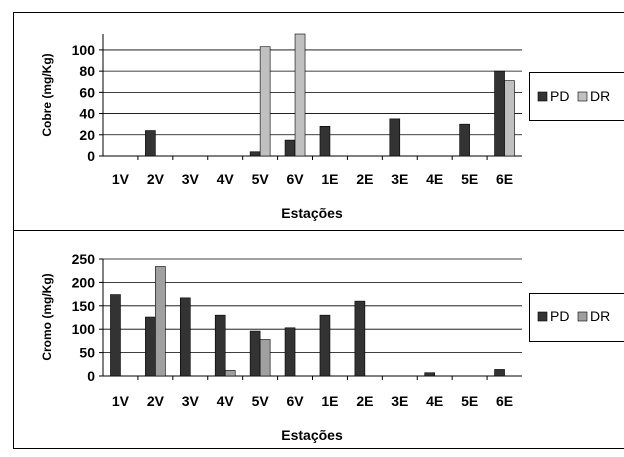 This screenshot has height=457, width=624. What do you see at coordinates (87, 92) in the screenshot?
I see `y-tick-label: 60` at bounding box center [87, 92].